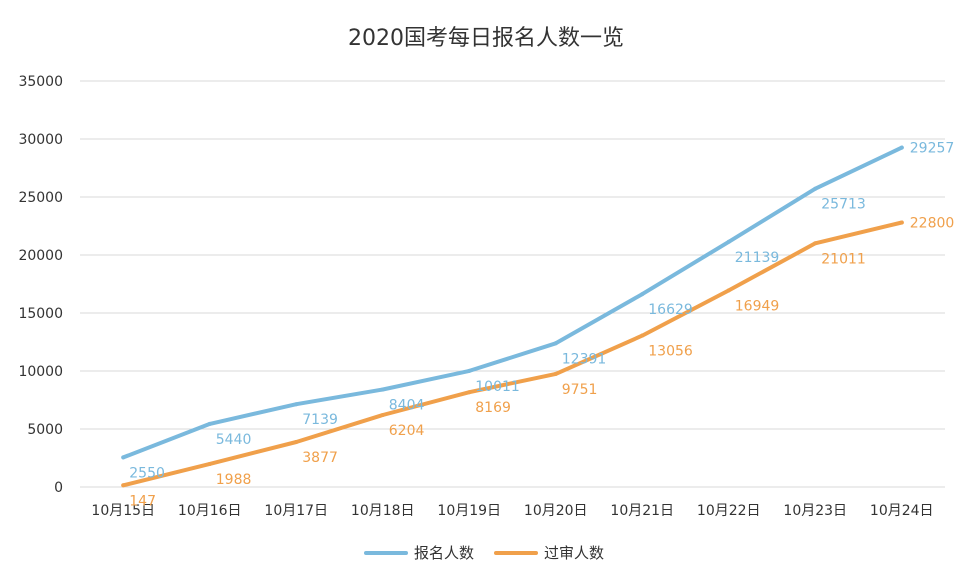  I want to click on legend-item-1: 过审人数, so click(549, 553).